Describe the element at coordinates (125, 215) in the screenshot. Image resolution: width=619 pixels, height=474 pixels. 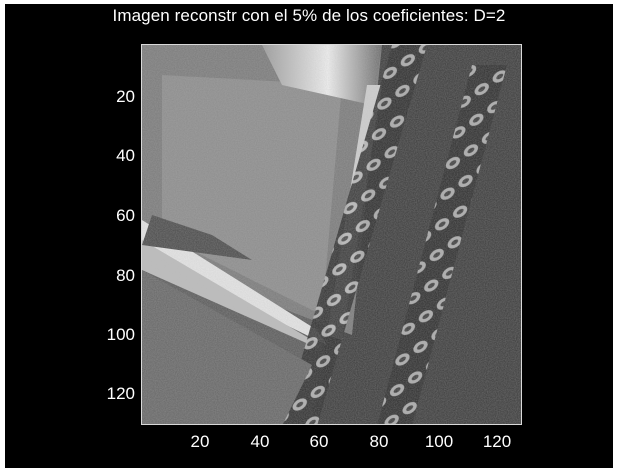
I see `y-tick-label: 60` at that location.